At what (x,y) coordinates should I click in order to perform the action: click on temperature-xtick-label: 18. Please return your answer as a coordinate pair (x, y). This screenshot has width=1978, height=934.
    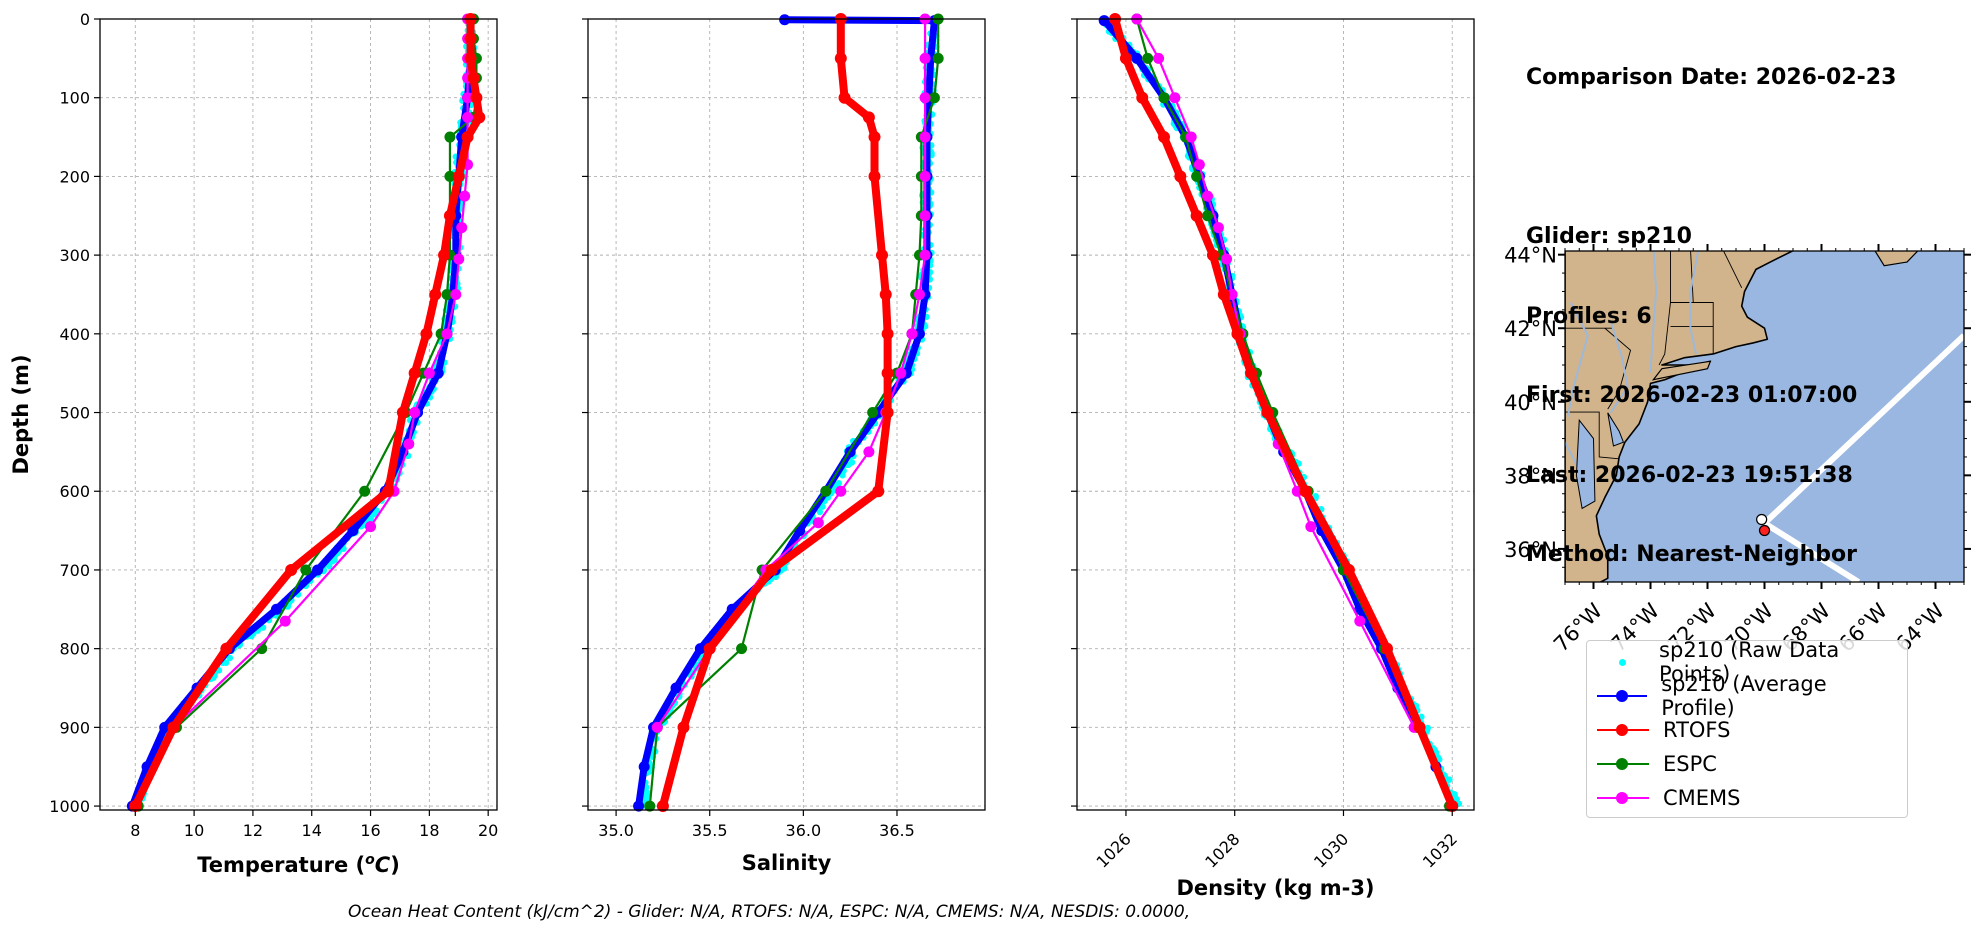
    Looking at the image, I should click on (429, 830).